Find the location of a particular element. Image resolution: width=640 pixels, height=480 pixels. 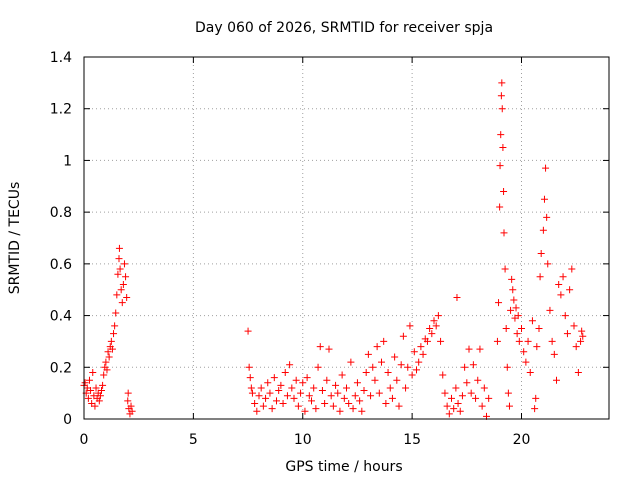

y-tick-label: 0.6 is located at coordinates (61, 265).